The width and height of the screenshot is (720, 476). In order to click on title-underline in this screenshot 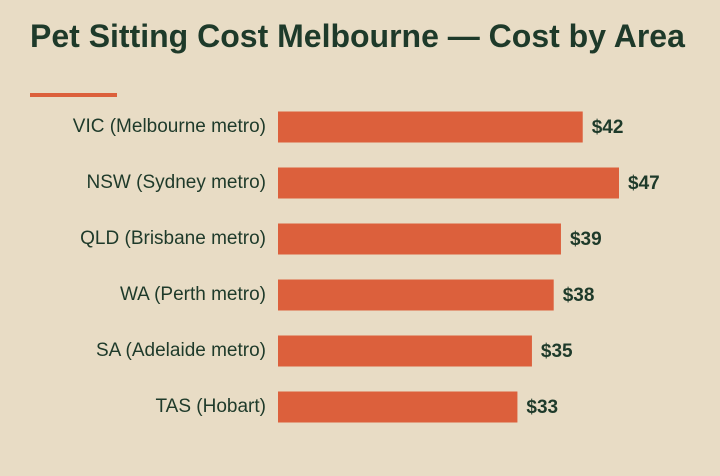, I will do `click(73, 95)`.